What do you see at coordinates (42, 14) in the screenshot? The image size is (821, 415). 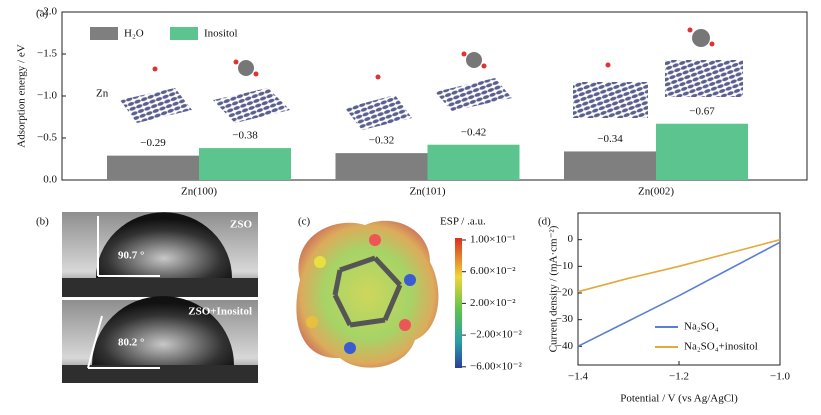 I see `panel-label: (a)` at bounding box center [42, 14].